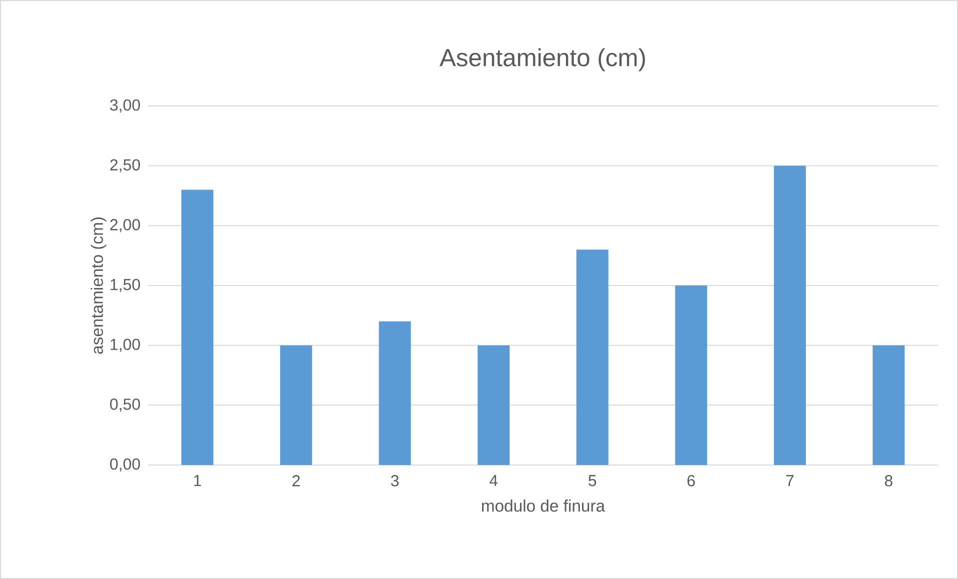 This screenshot has width=958, height=579. What do you see at coordinates (125, 405) in the screenshot?
I see `y-tick-label: 0,50` at bounding box center [125, 405].